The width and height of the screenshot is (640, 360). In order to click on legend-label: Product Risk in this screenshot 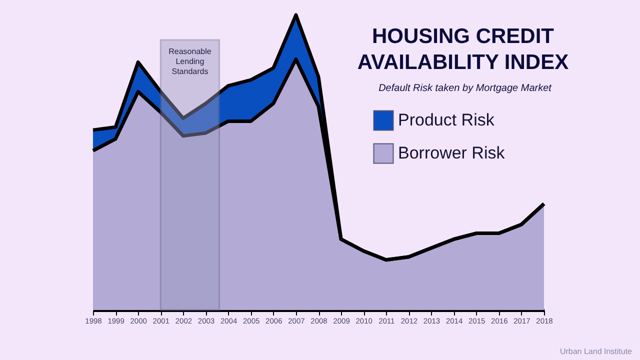, I will do `click(446, 120)`.